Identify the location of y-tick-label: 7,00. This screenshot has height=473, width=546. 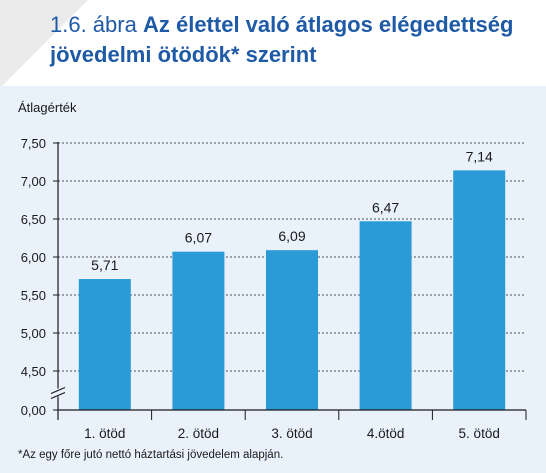
(33, 181).